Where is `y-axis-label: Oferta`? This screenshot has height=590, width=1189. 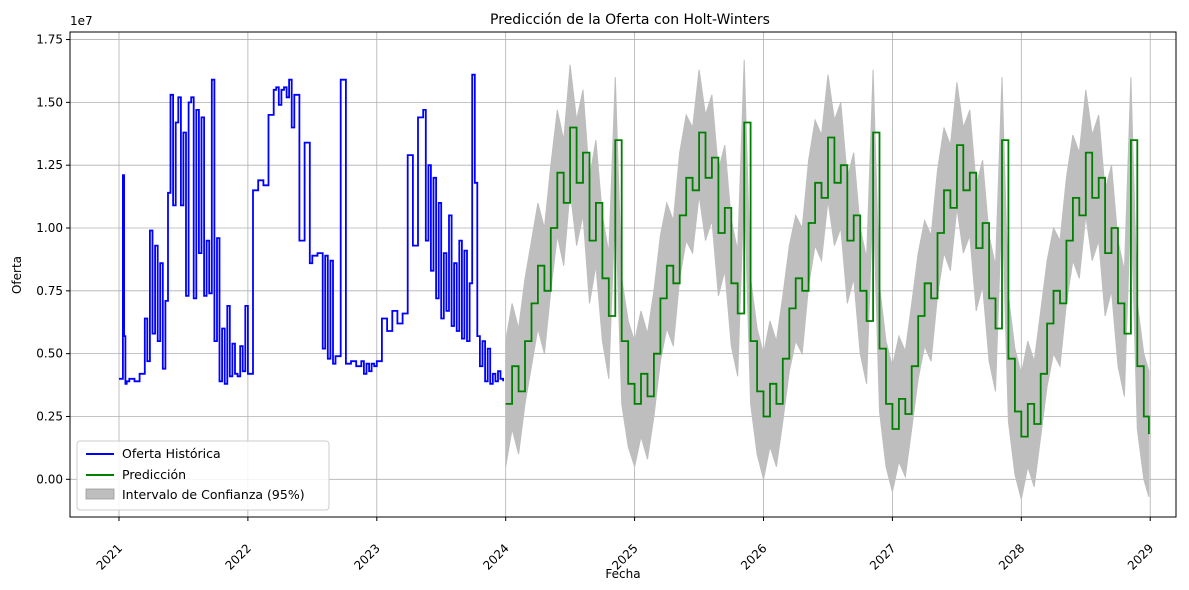 y-axis-label: Oferta is located at coordinates (17, 275).